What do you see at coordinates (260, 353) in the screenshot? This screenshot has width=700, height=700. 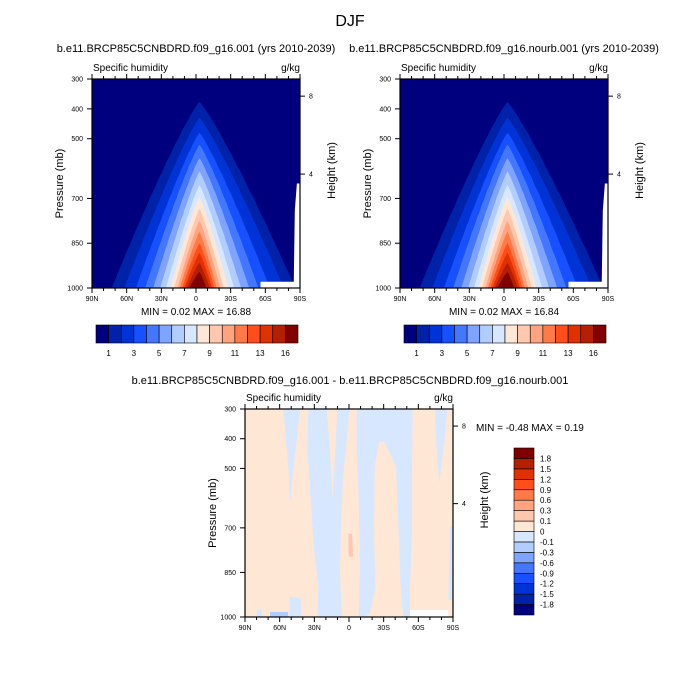 I see `colorbar-label: 13` at bounding box center [260, 353].